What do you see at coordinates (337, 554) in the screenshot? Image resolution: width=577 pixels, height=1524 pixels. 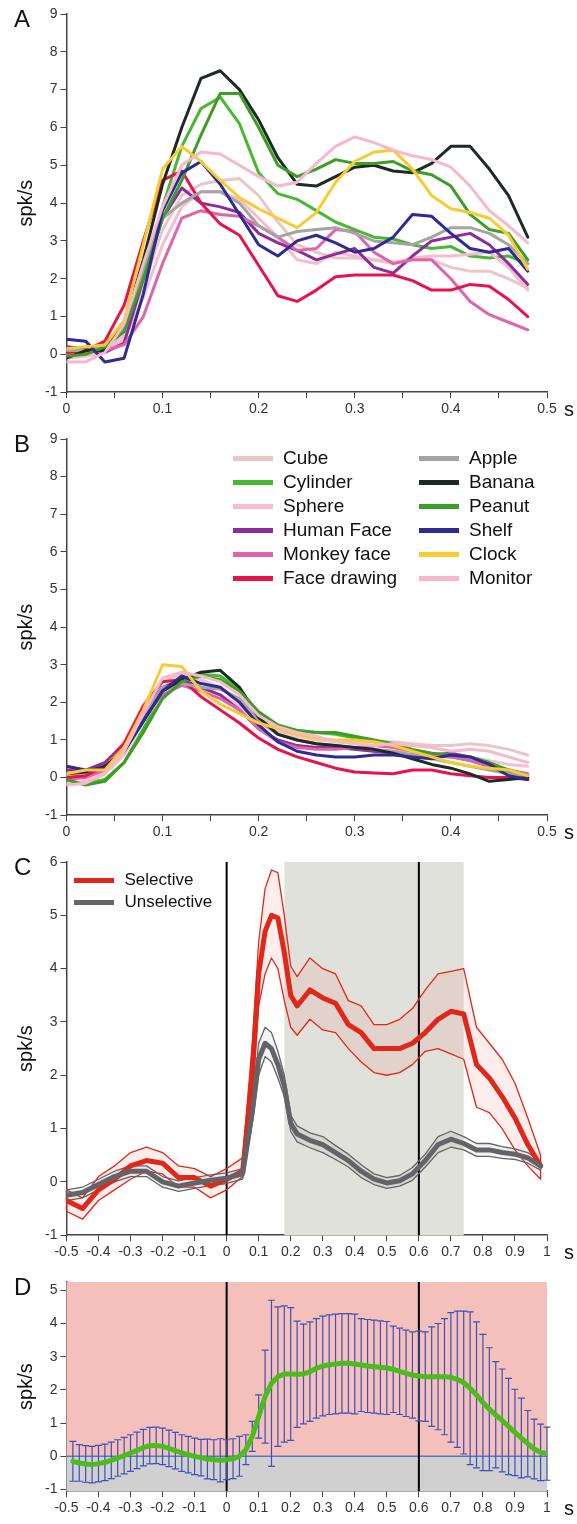 I see `legend-label: Monkey face` at bounding box center [337, 554].